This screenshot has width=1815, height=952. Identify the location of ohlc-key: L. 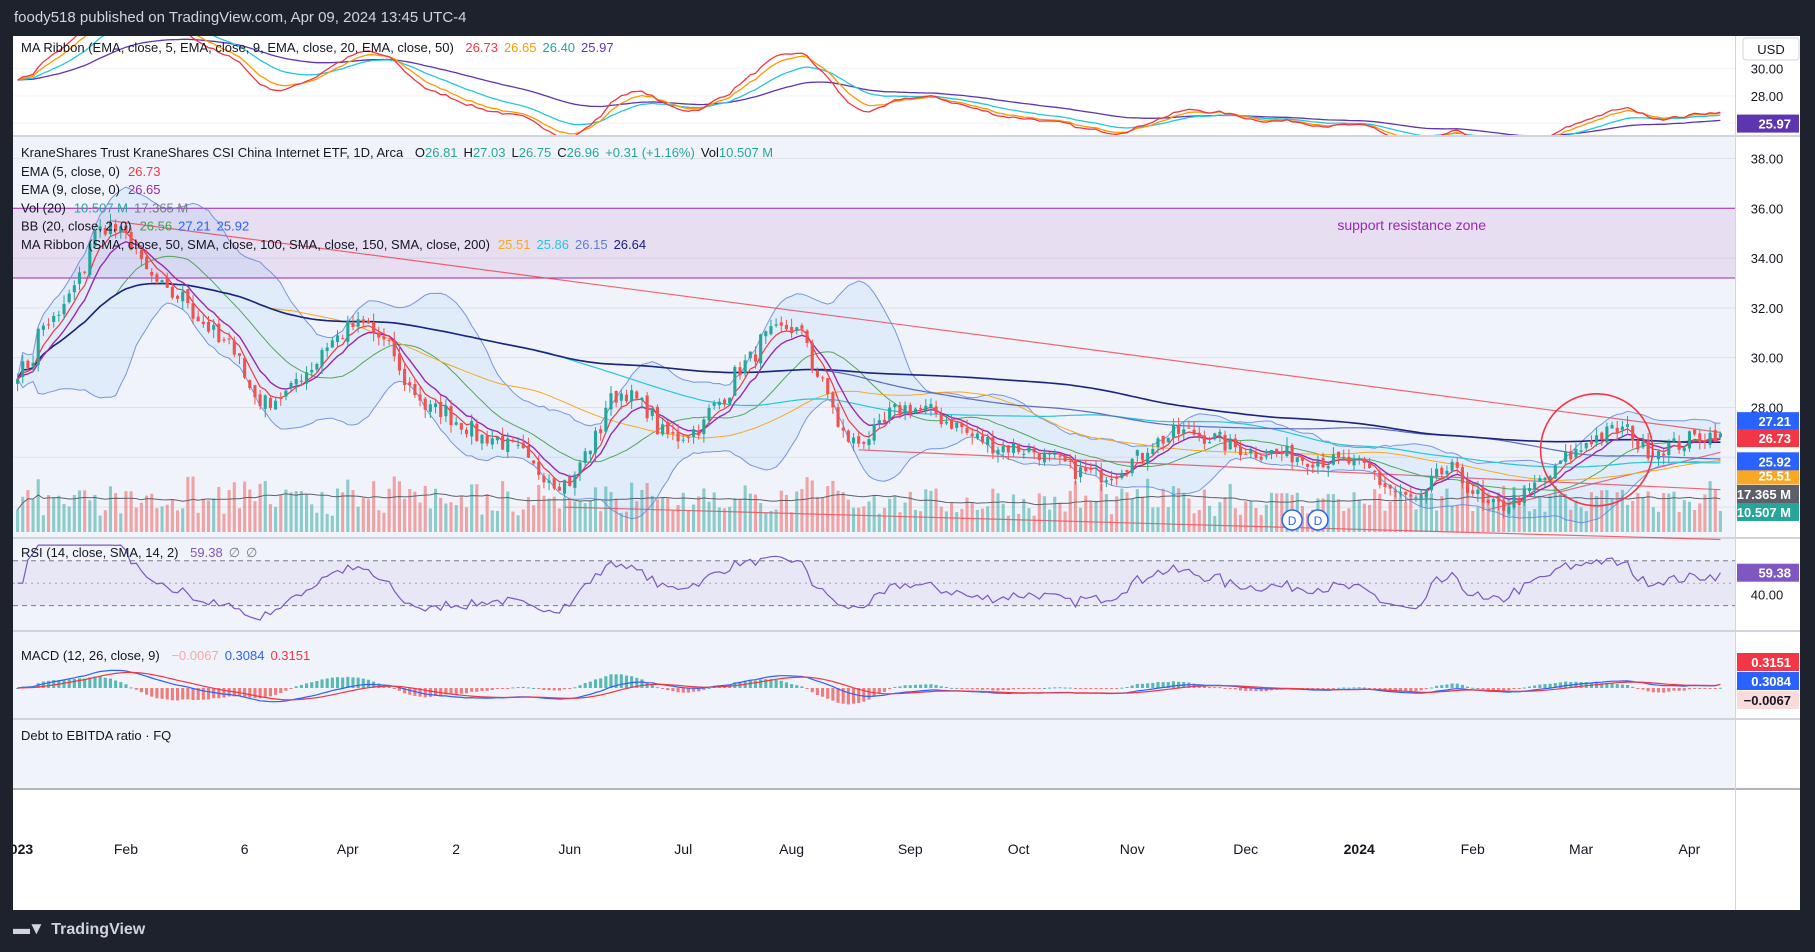
(514, 152).